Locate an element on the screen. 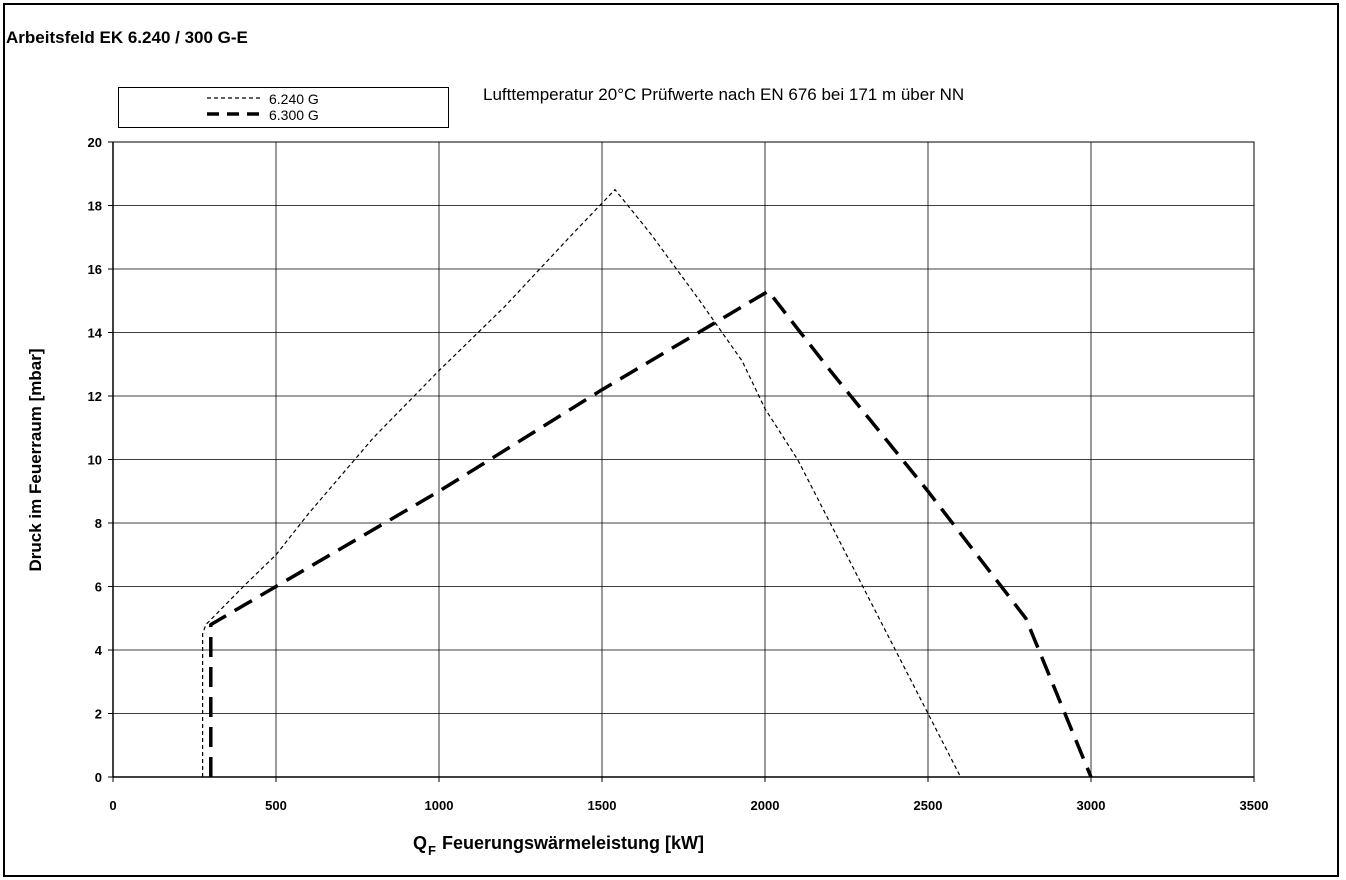 This screenshot has width=1346, height=880. x-axis-label-text: Feuerungswärmeleistung [kW] is located at coordinates (573, 843).